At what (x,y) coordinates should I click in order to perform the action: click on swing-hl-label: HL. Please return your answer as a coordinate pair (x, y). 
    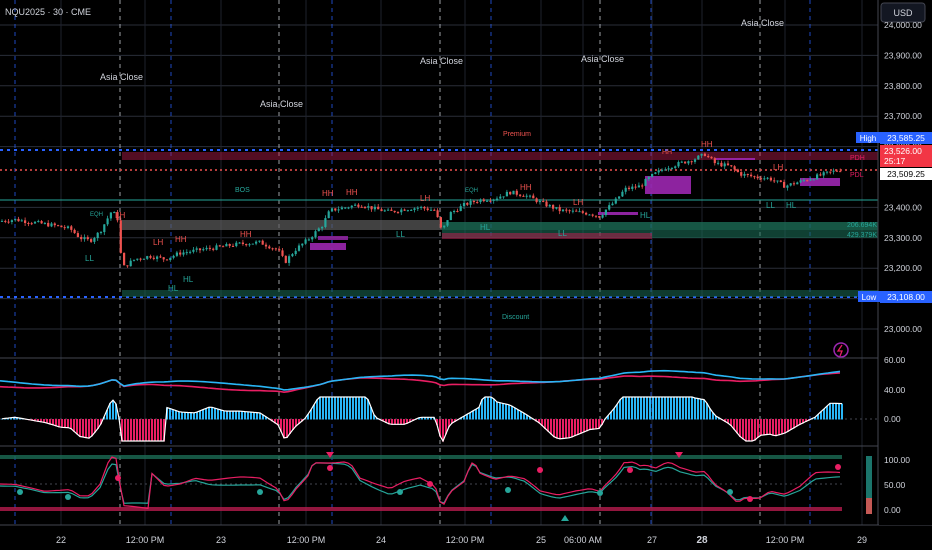
    Looking at the image, I should click on (173, 288).